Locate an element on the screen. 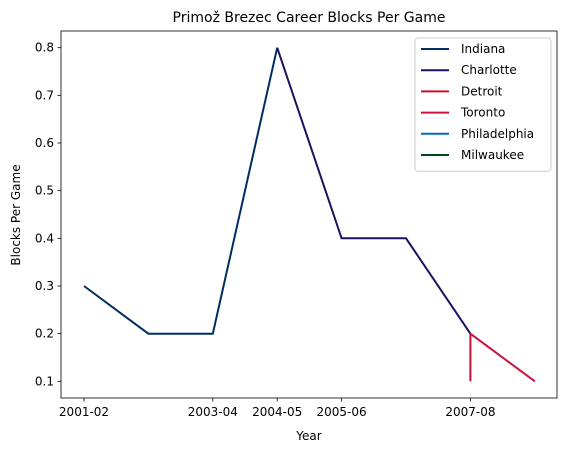  legend-label: Milwaukee is located at coordinates (492, 155).